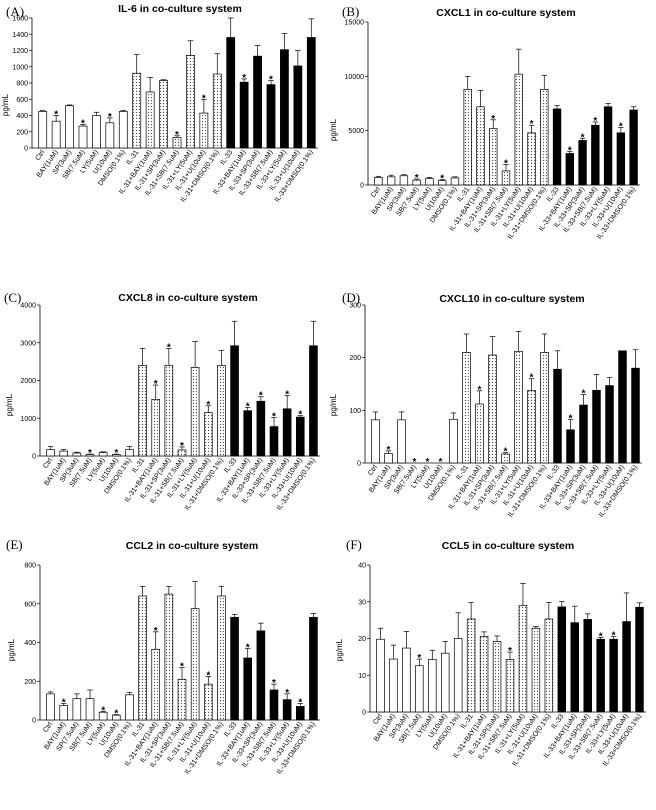  What do you see at coordinates (362, 676) in the screenshot?
I see `y-tick-label: 10` at bounding box center [362, 676].